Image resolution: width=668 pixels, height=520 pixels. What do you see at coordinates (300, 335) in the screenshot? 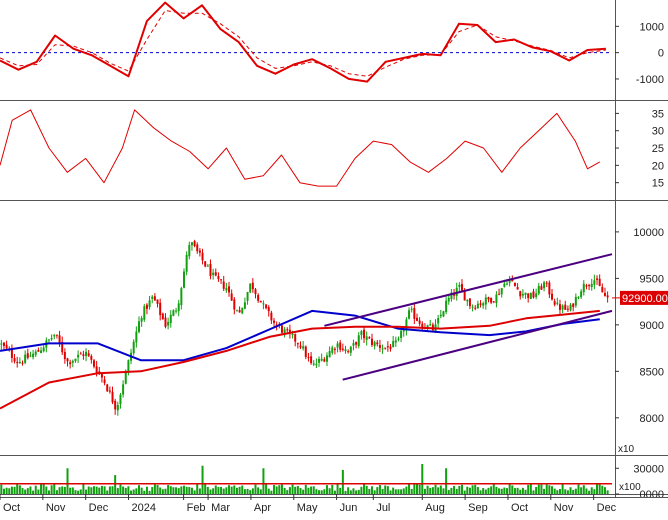
I see `moving-average-blue` at bounding box center [300, 335].